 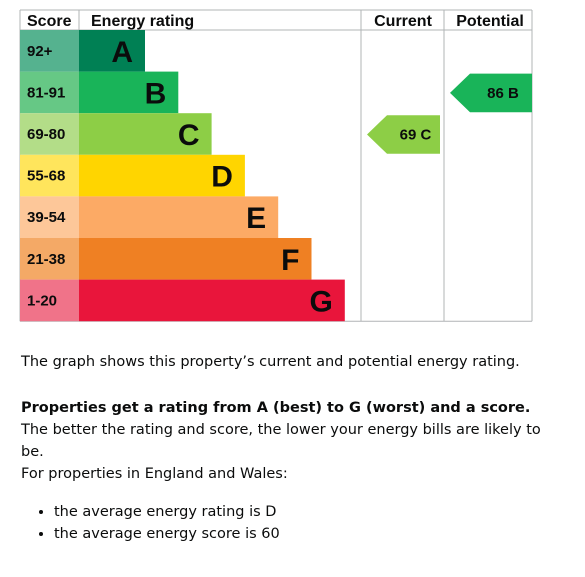 I want to click on current-rating-arrow, so click(x=403, y=134).